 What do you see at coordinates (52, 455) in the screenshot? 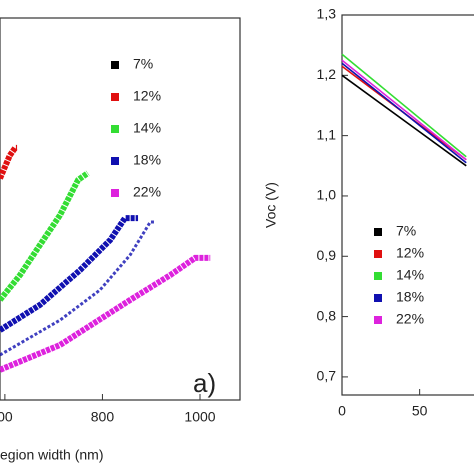
I see `x-axis-title: egion width (nm)` at bounding box center [52, 455].